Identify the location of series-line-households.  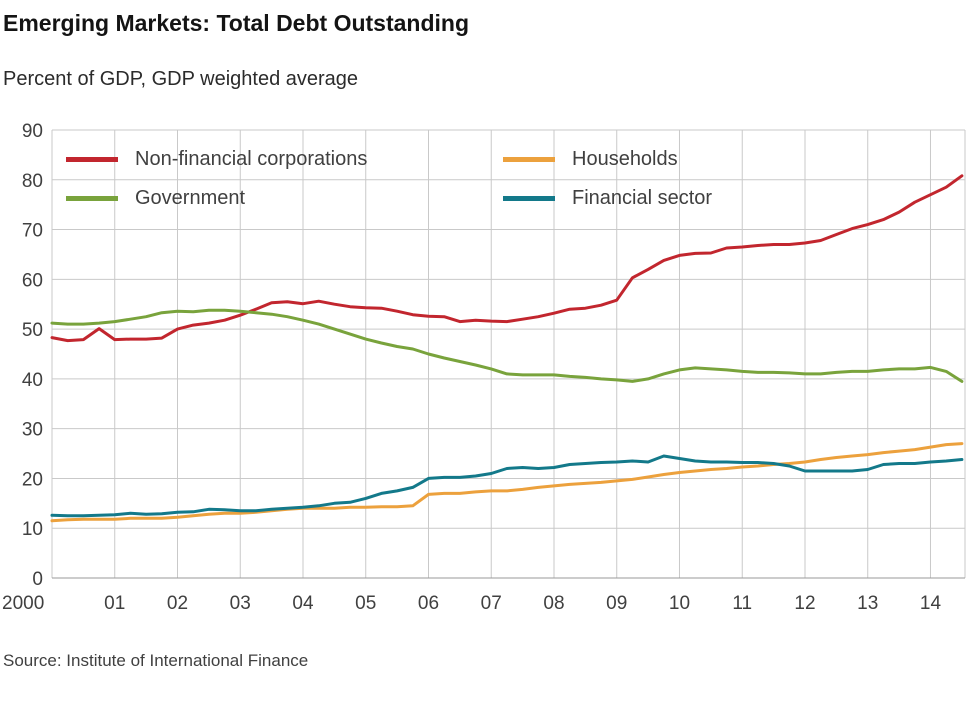
(507, 482).